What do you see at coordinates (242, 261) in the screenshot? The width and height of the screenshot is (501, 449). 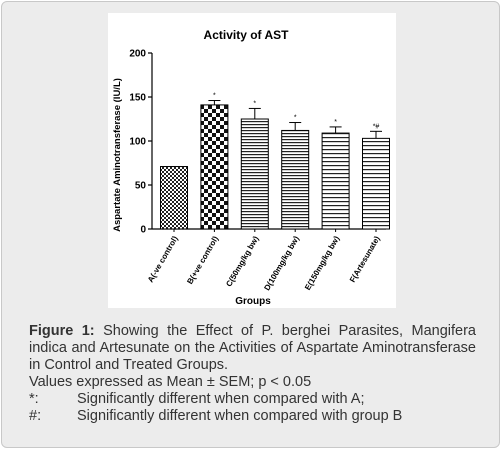 I see `x-tick-label: C(50mg/kg bw)` at bounding box center [242, 261].